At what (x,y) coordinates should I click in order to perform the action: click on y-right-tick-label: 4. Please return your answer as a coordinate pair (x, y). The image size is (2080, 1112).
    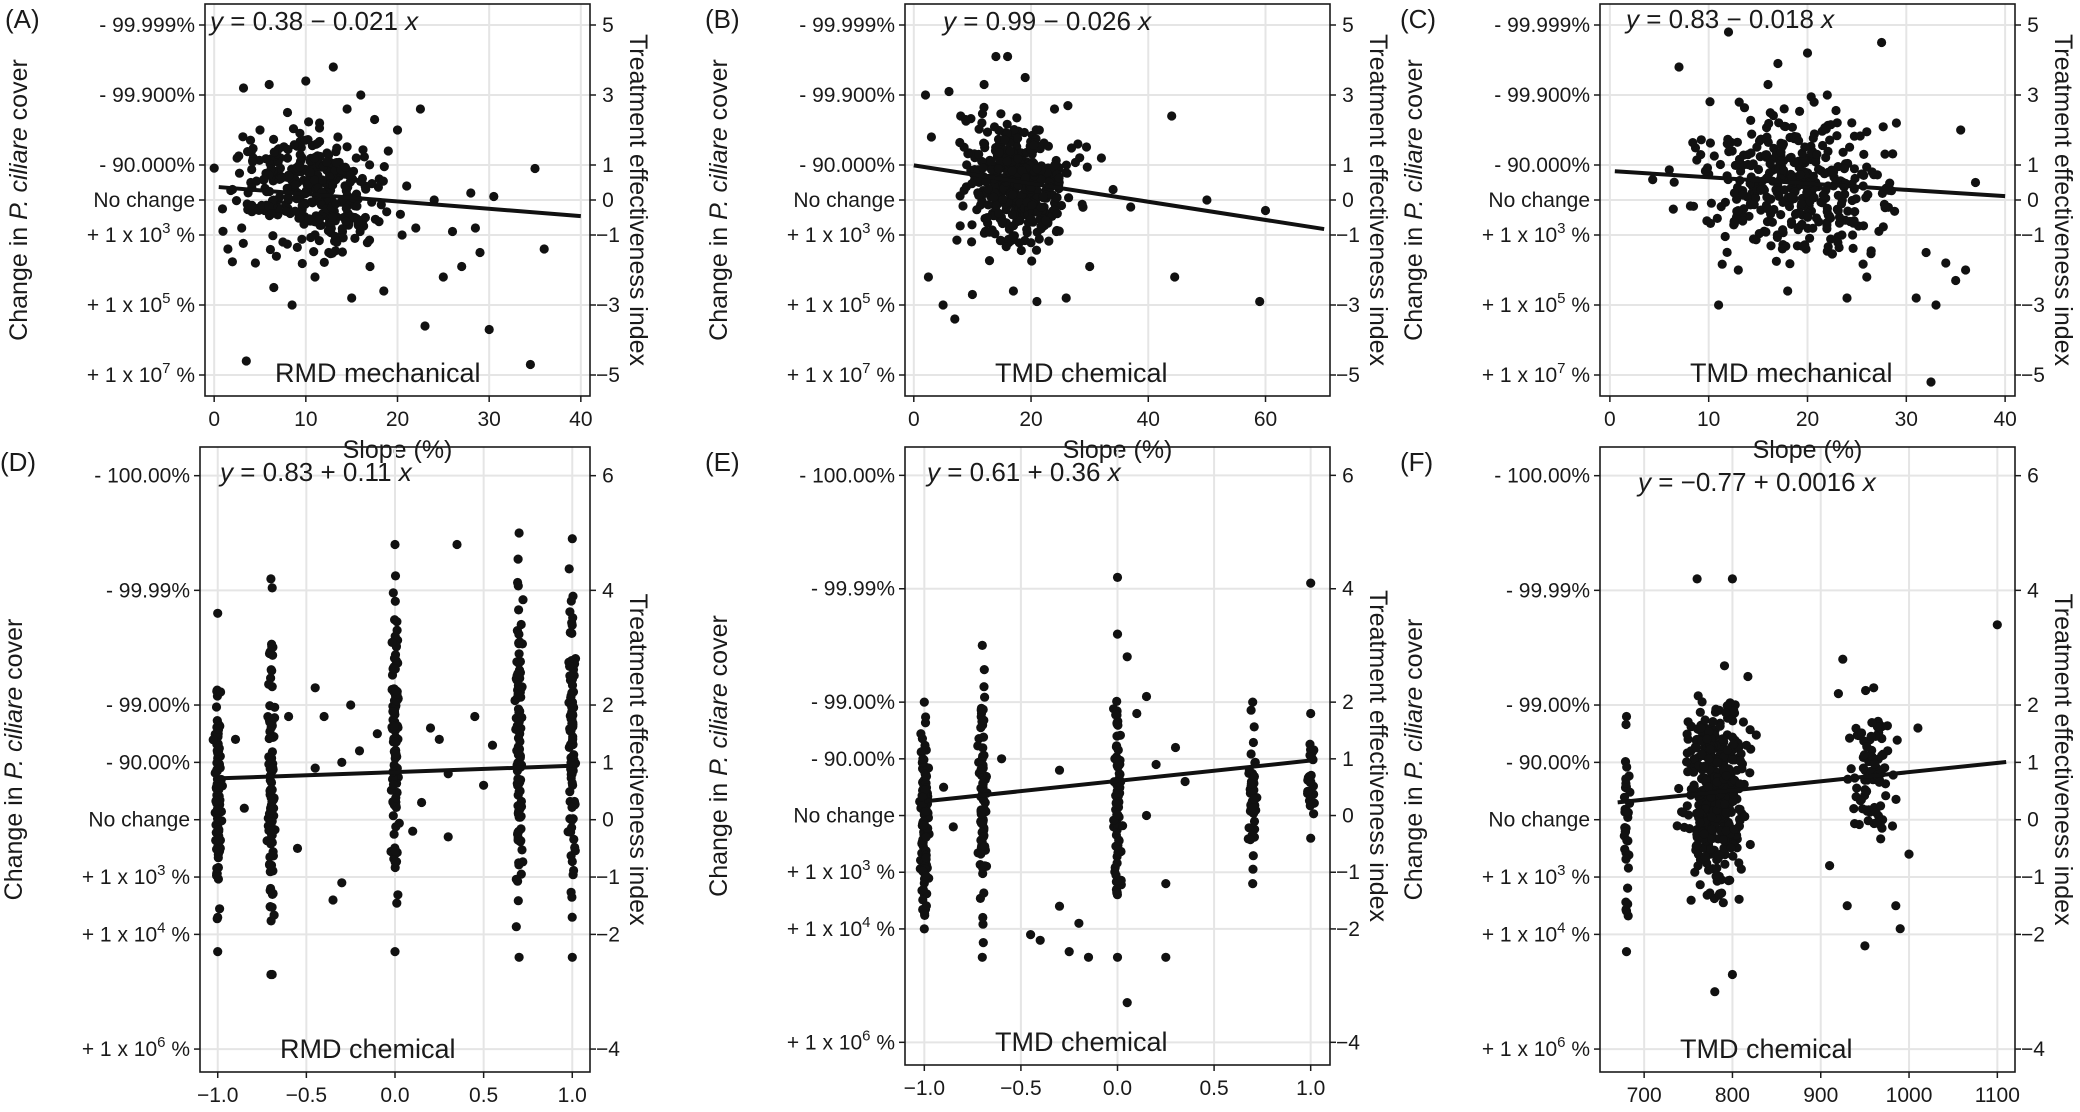
    Looking at the image, I should click on (608, 590).